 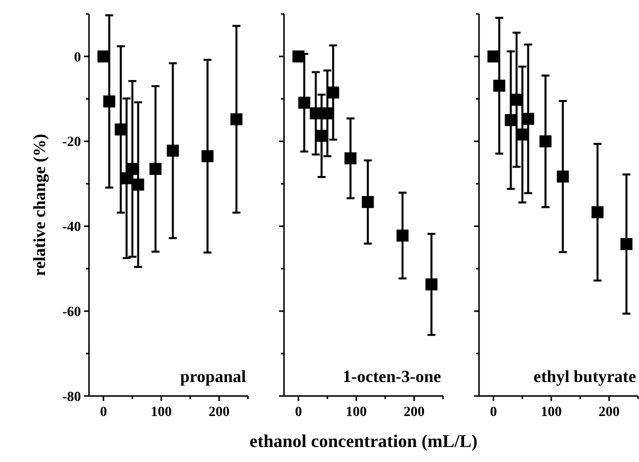 What do you see at coordinates (39, 205) in the screenshot?
I see `y-axis-title: relative change (%)` at bounding box center [39, 205].